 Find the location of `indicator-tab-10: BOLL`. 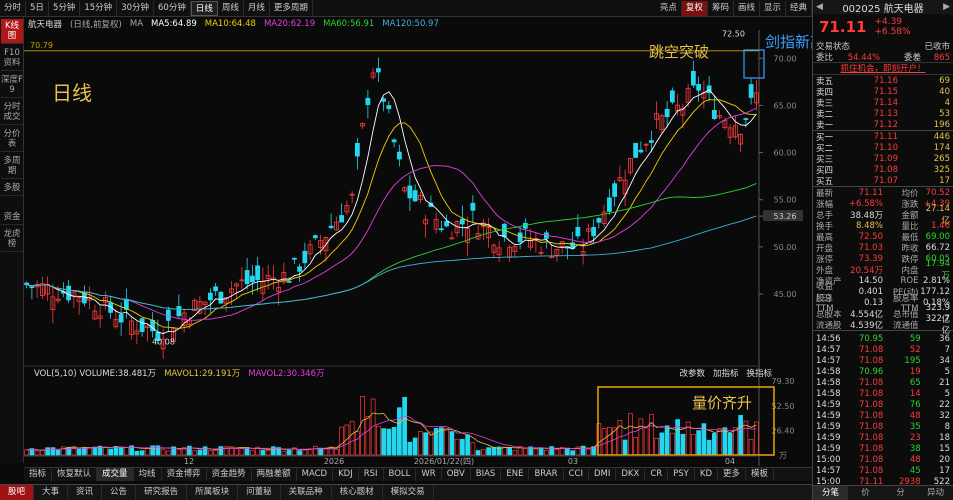

indicator-tab-10: BOLL is located at coordinates (400, 474).